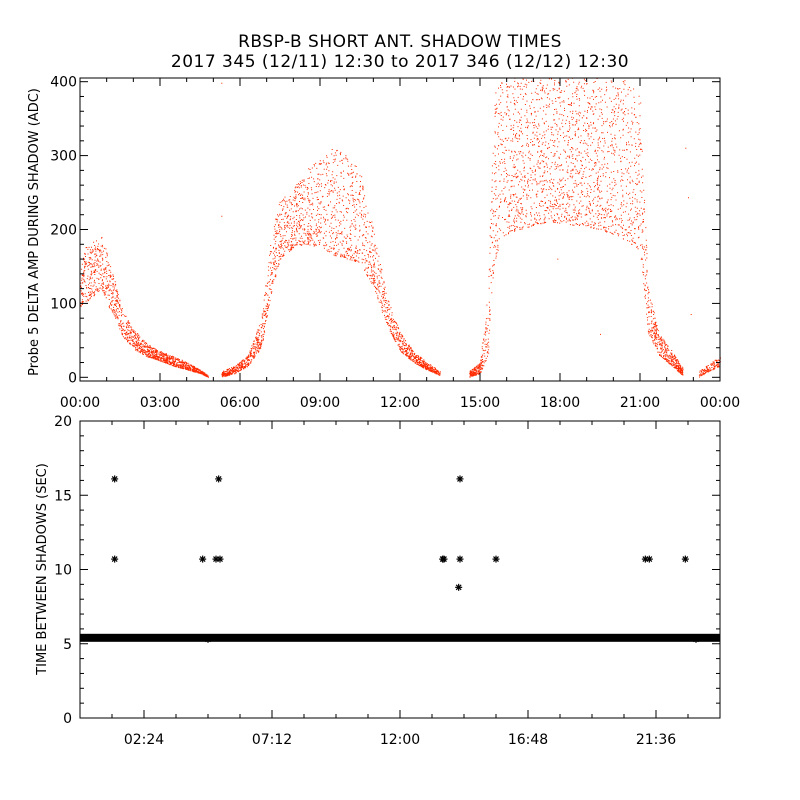 Image resolution: width=800 pixels, height=800 pixels. What do you see at coordinates (528, 740) in the screenshot?
I see `bottom-x-tick-label: 16:48` at bounding box center [528, 740].